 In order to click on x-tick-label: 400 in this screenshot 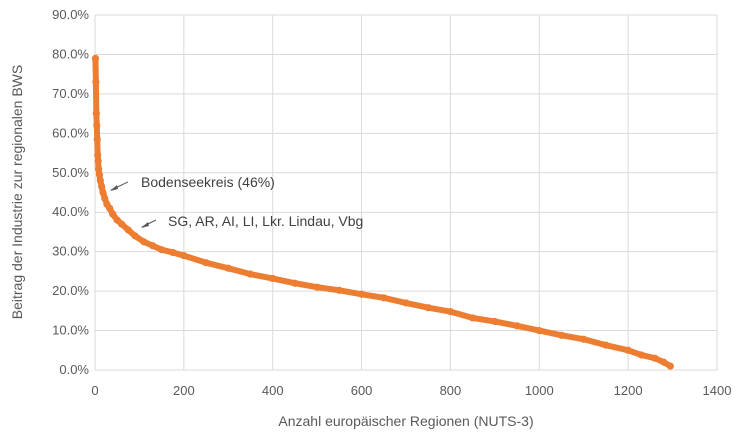, I will do `click(273, 390)`.